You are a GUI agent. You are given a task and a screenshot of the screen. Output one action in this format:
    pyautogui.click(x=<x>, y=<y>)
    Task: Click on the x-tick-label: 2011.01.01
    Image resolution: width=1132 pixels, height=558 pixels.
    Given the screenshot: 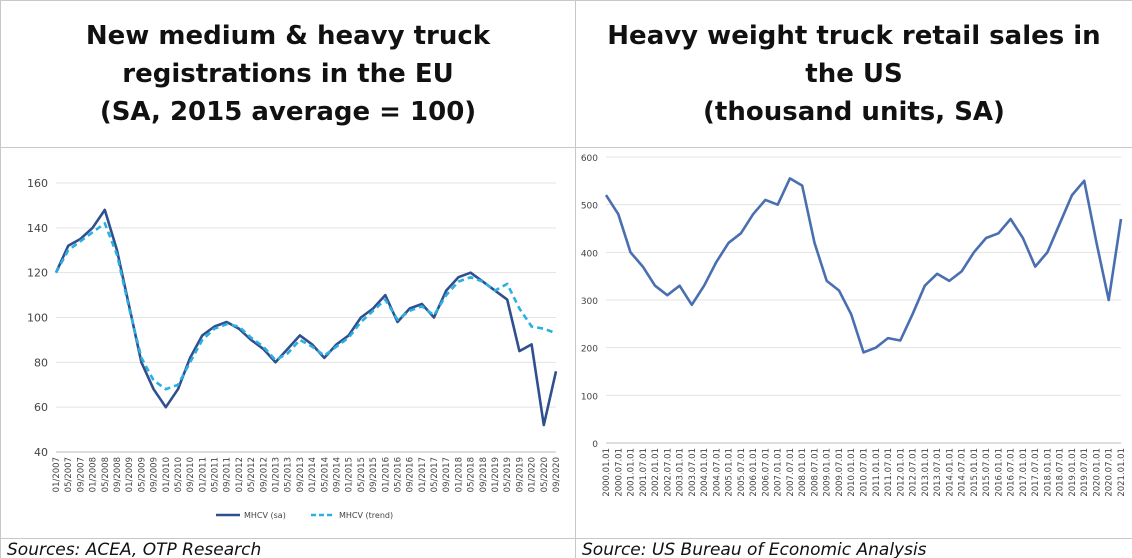 What is the action you would take?
    pyautogui.click(x=877, y=472)
    